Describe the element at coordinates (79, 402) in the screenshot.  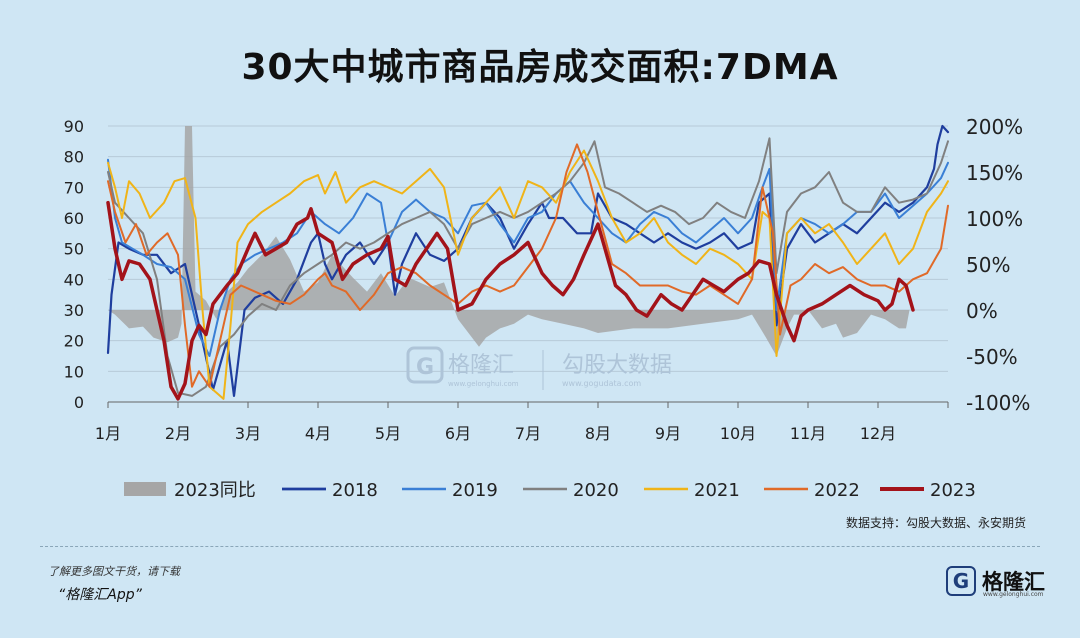
I see `y-left-tick-label: 0` at that location.